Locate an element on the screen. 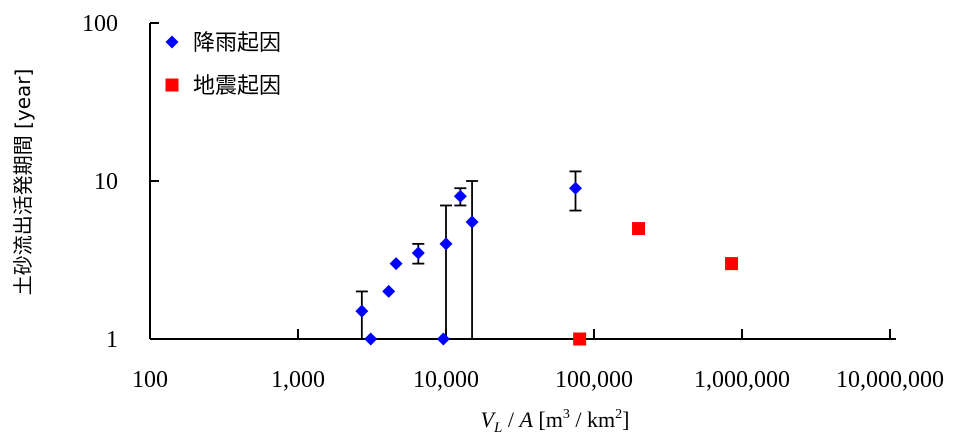 The width and height of the screenshot is (967, 436). x-tick-label: 1,000 is located at coordinates (298, 380).